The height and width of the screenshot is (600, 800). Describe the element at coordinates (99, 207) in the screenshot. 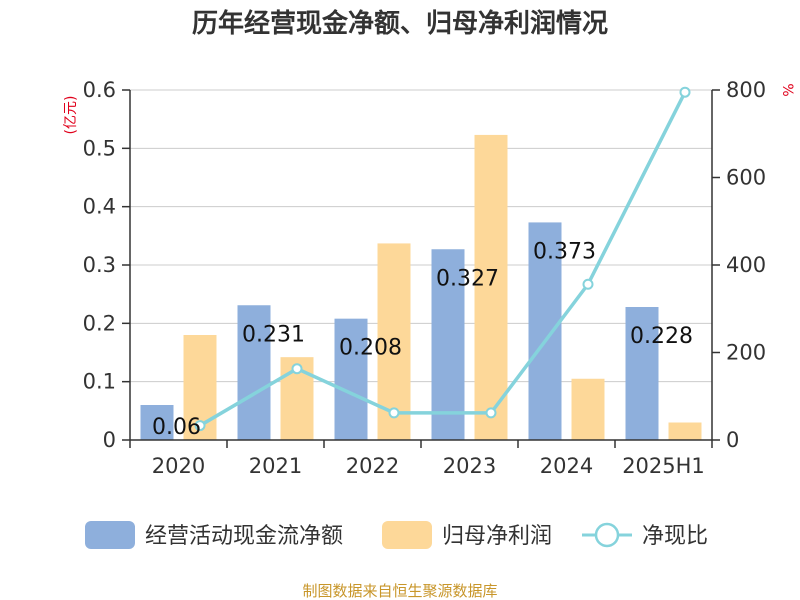

I see `left-axis-tick-label: 0.4` at that location.